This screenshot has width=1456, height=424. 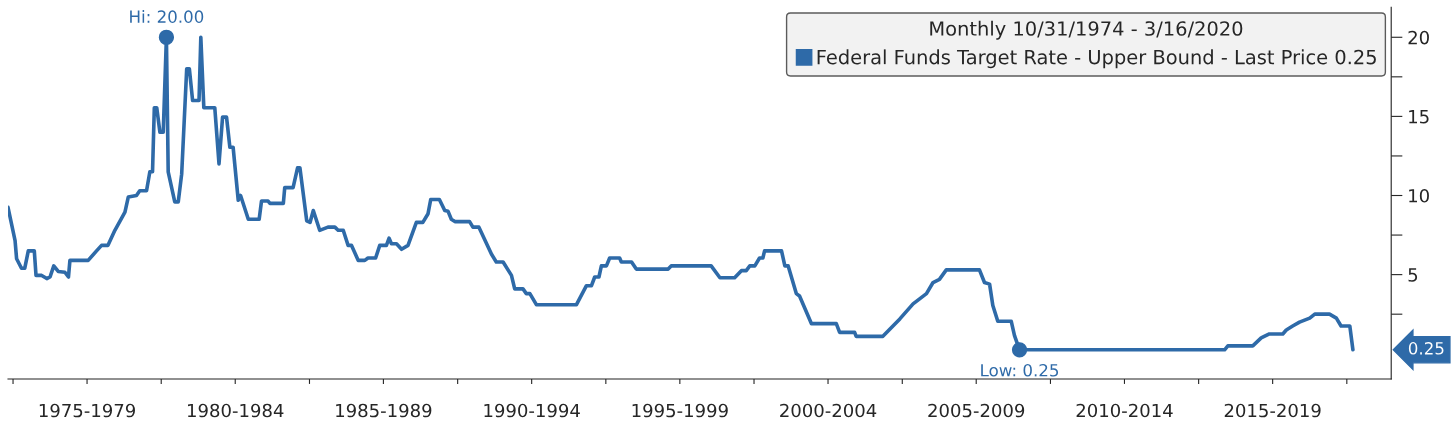 What do you see at coordinates (680, 410) in the screenshot?
I see `x-tick-label: 1995-1999` at bounding box center [680, 410].